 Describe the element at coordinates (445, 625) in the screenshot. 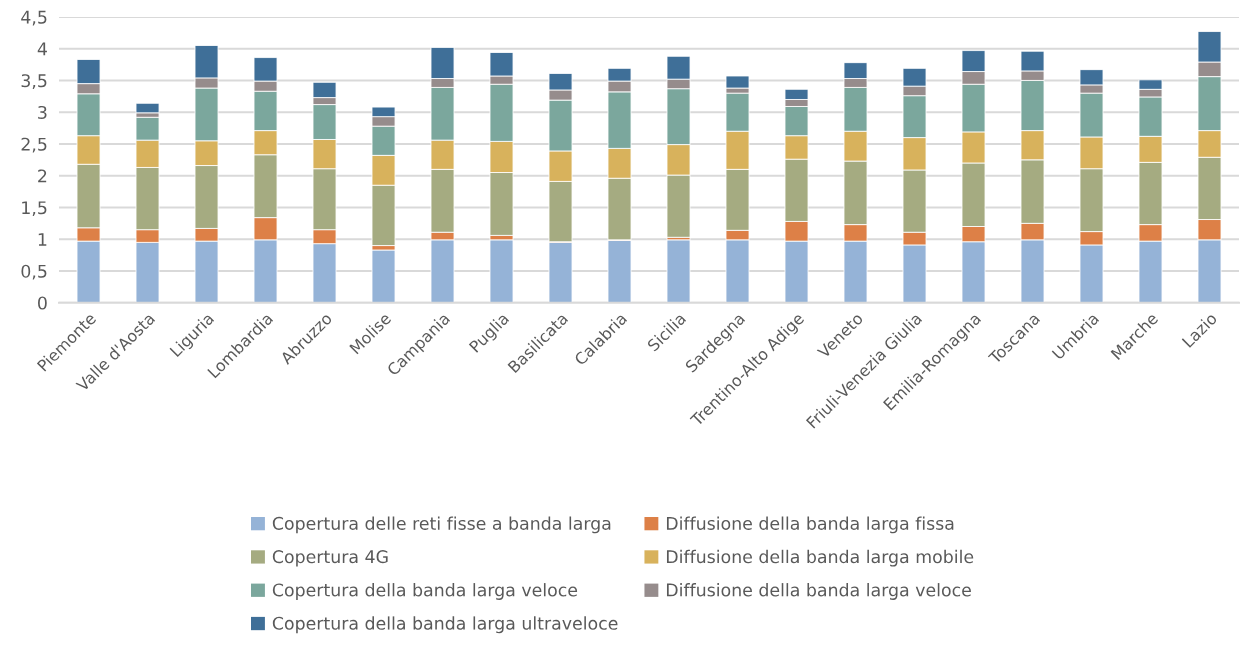

I see `legend-label: Copertura della banda larga ultraveloce` at that location.